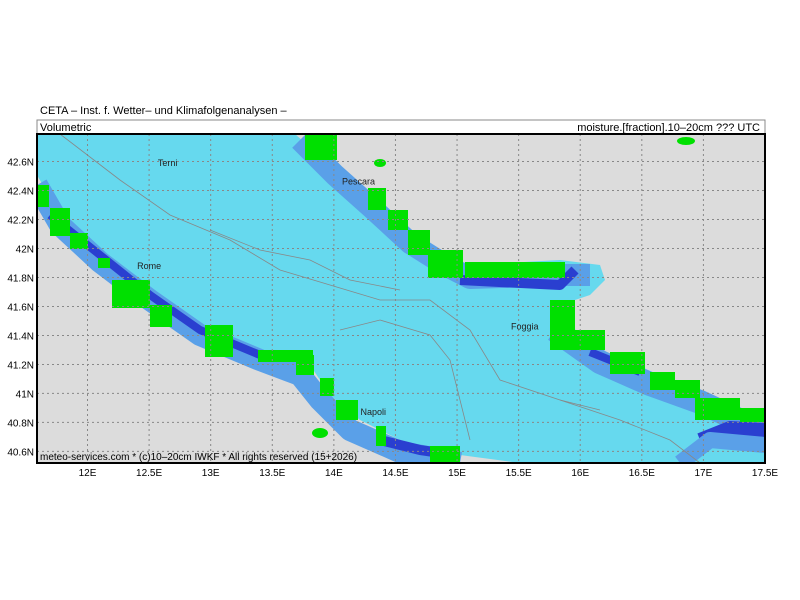 The width and height of the screenshot is (800, 600). What do you see at coordinates (20, 278) in the screenshot?
I see `lat-tick-label: 41.8N` at bounding box center [20, 278].